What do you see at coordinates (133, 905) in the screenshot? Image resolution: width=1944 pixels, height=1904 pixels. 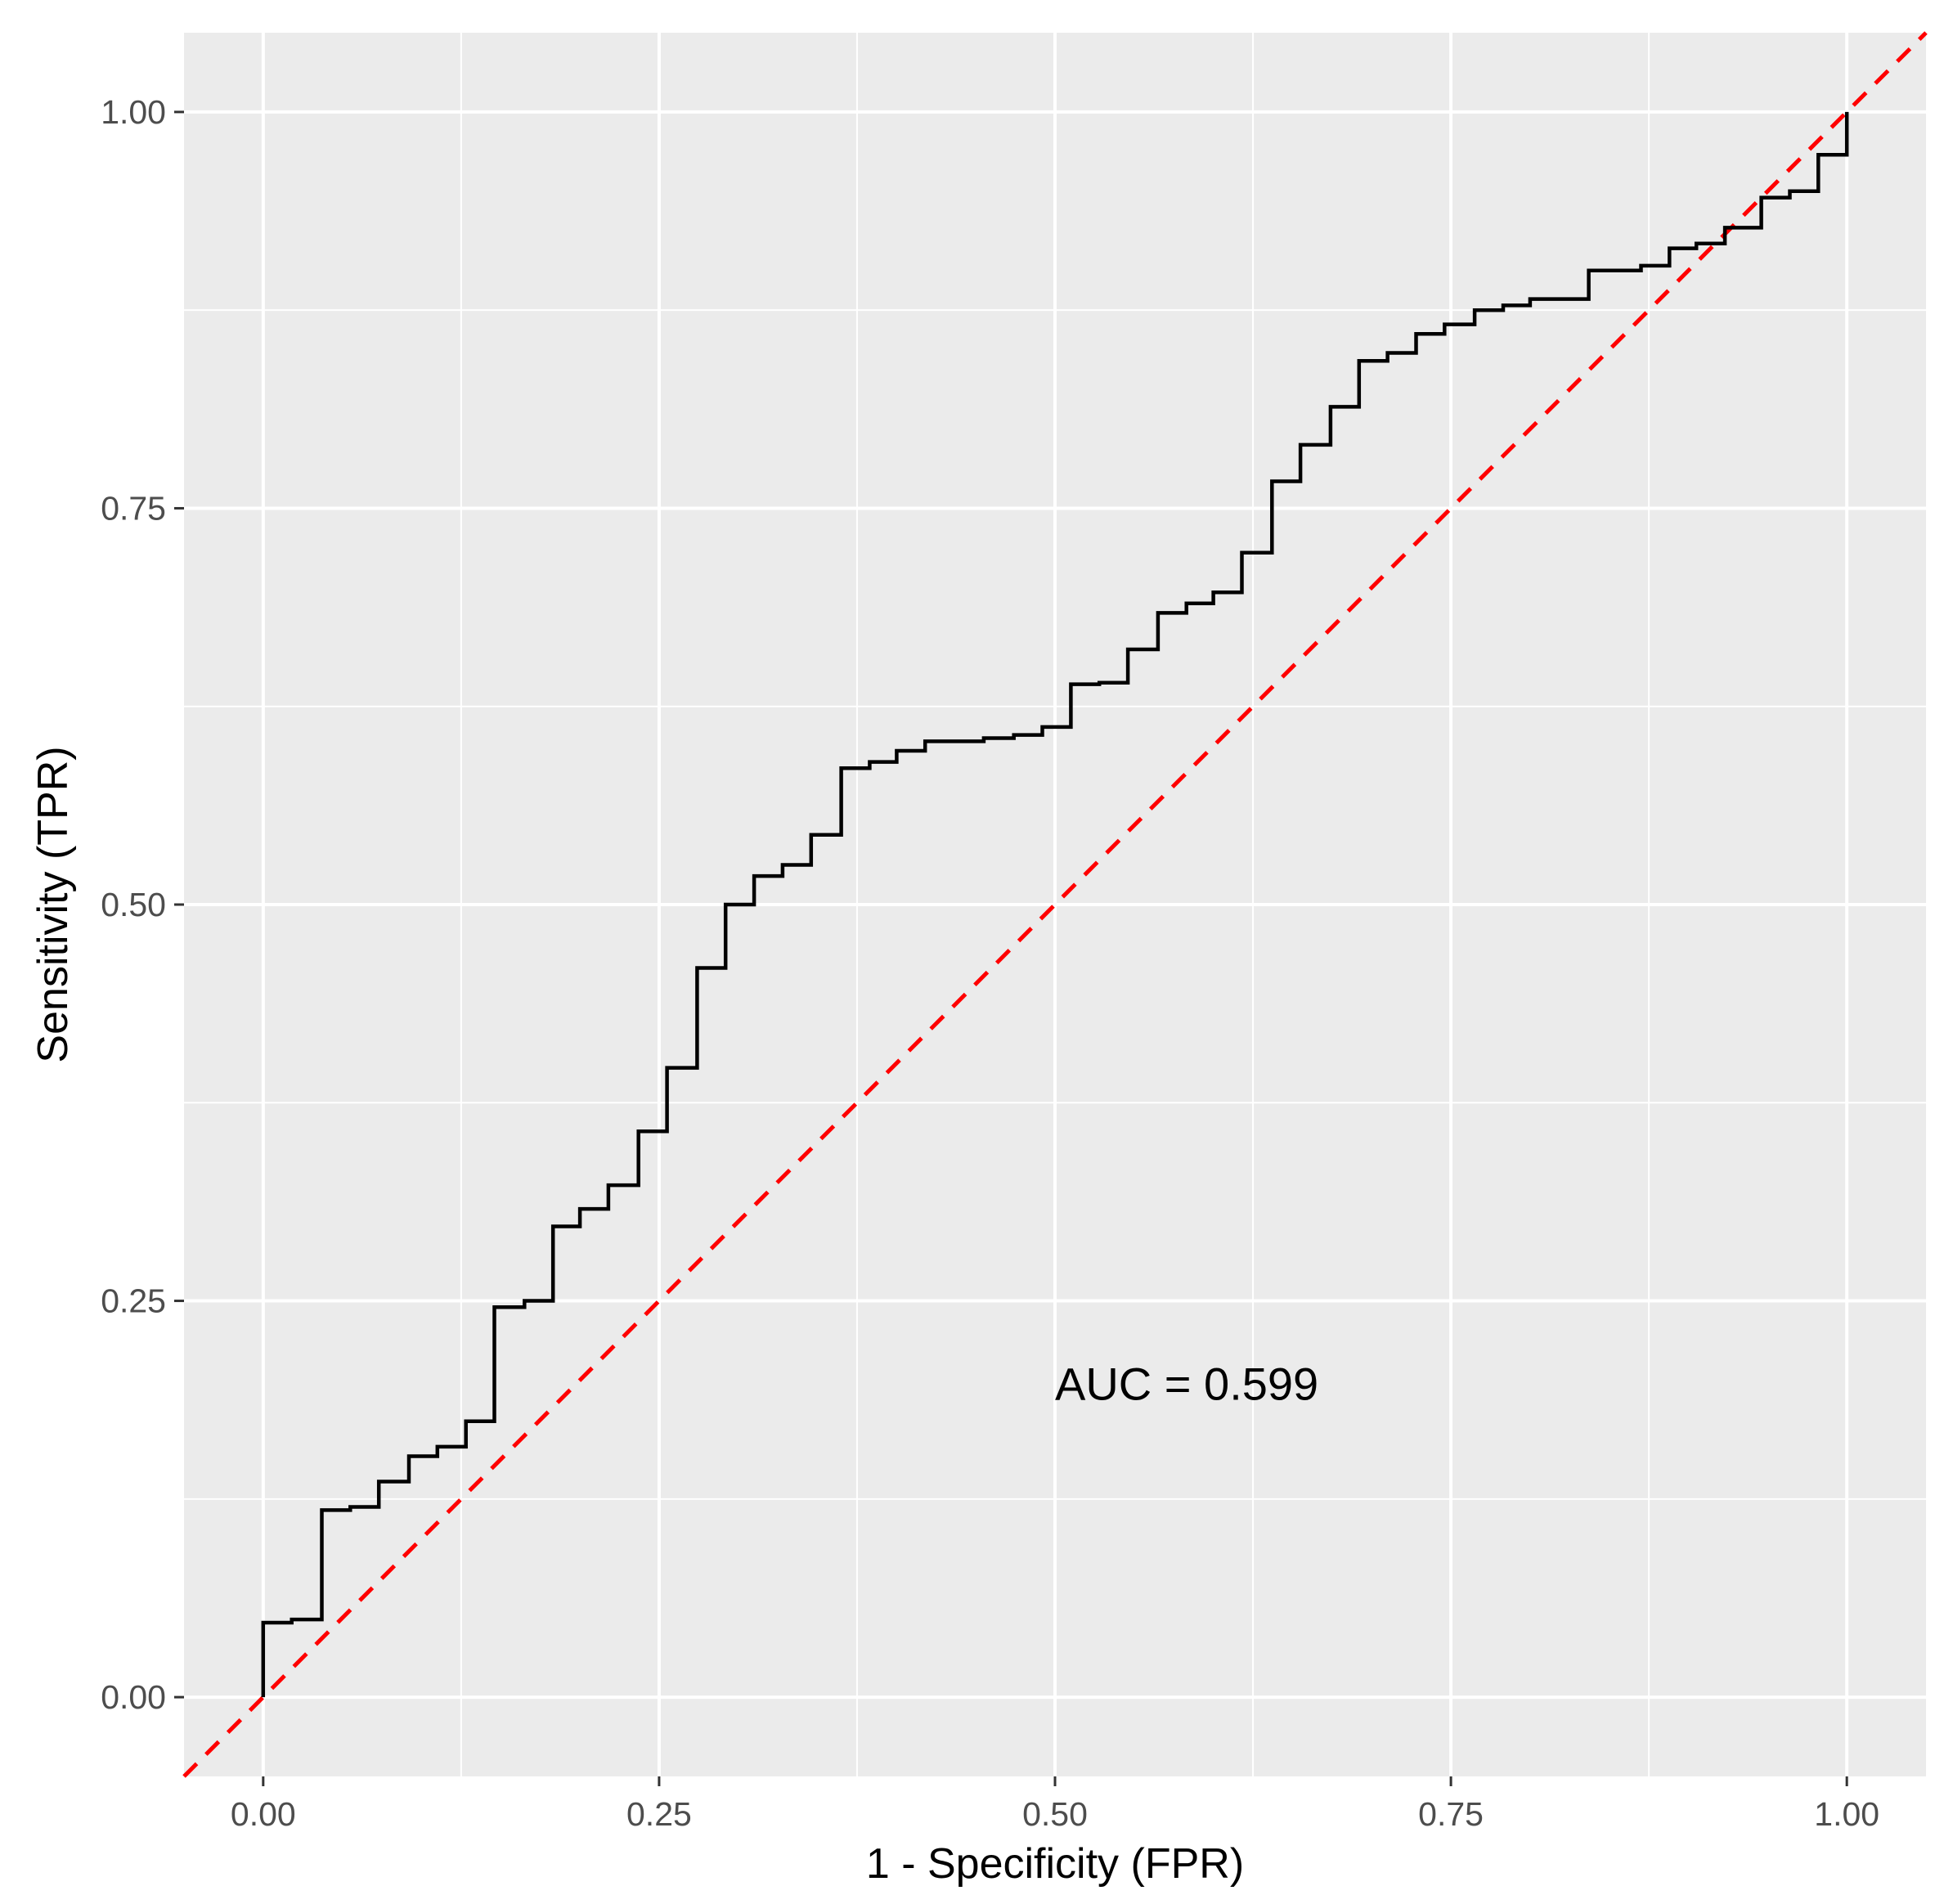 I see `y-tick-label: 0.50` at bounding box center [133, 905].